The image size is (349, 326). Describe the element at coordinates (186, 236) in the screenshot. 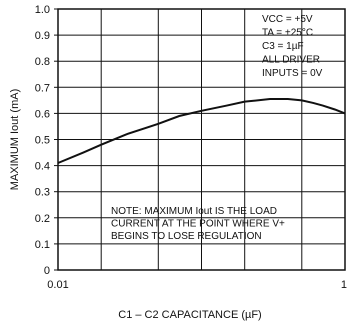

I see `note-line: BEGINS TO LOSE REGULATION` at that location.